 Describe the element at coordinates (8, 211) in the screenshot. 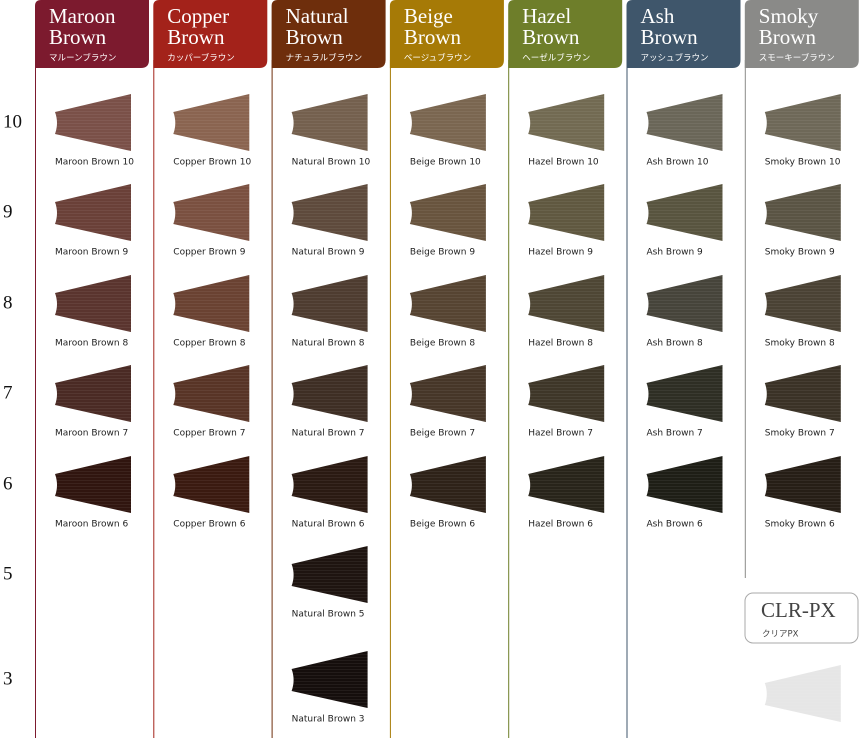

I see `level-label: 9` at that location.